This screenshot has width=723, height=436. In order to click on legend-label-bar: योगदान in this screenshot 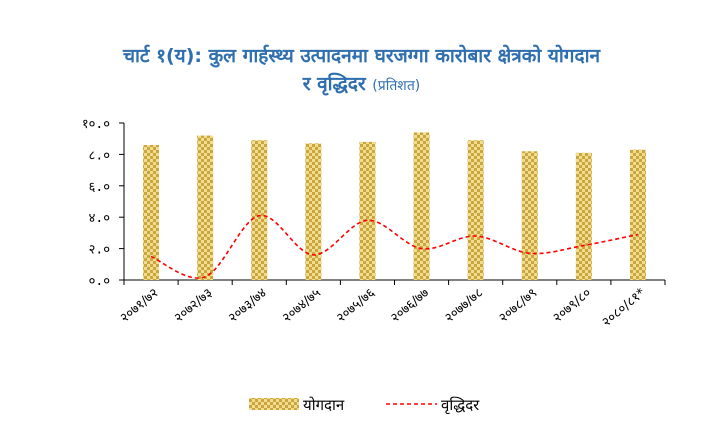, I will do `click(324, 405)`.